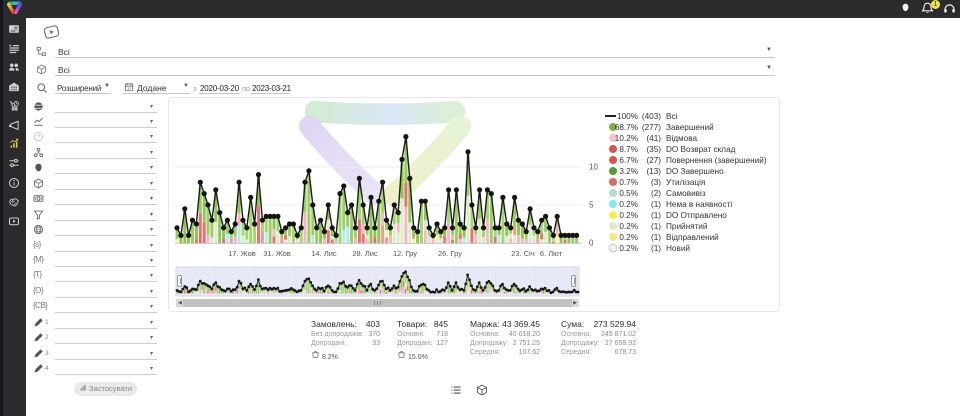 This screenshot has height=416, width=960. What do you see at coordinates (129, 89) in the screenshot?
I see `svg-text: 17` at bounding box center [129, 89].